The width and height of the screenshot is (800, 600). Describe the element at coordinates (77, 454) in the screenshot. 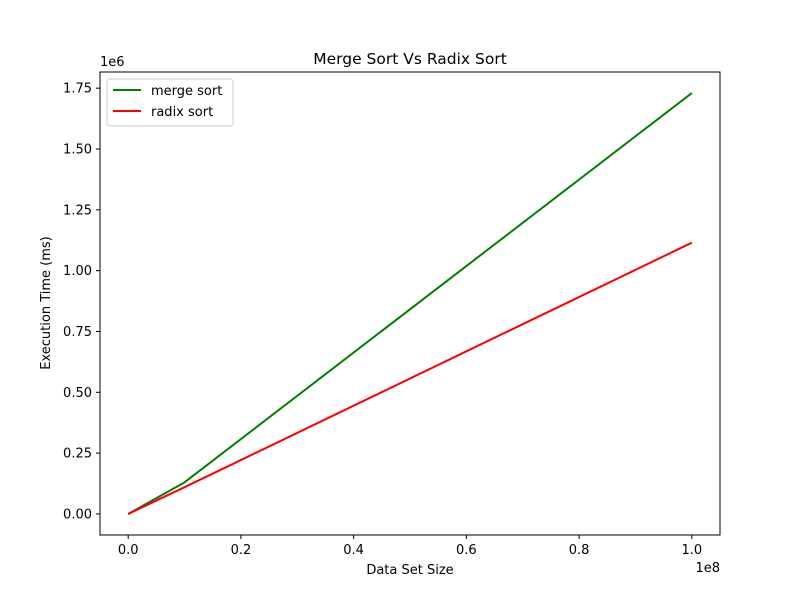

I see `y-tick-label: 0.25` at that location.